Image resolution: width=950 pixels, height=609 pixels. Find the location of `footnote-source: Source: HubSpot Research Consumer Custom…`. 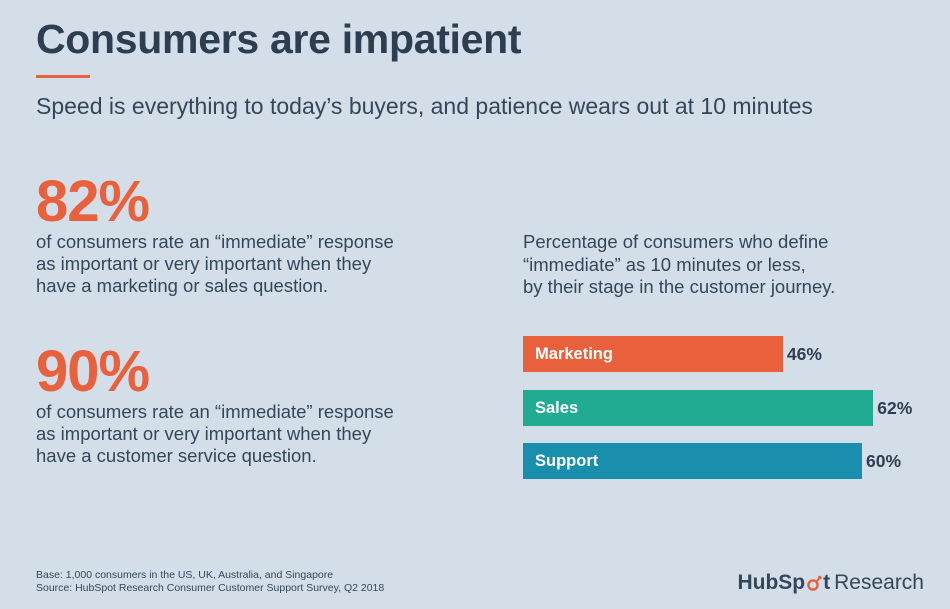

footnote-source: Source: HubSpot Research Consumer Custom… is located at coordinates (210, 588).